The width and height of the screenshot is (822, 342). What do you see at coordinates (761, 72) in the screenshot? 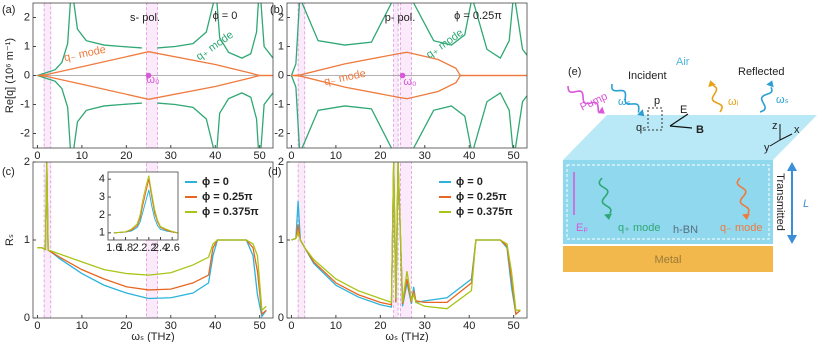
I see `reflected-label: Reflected` at bounding box center [761, 72].